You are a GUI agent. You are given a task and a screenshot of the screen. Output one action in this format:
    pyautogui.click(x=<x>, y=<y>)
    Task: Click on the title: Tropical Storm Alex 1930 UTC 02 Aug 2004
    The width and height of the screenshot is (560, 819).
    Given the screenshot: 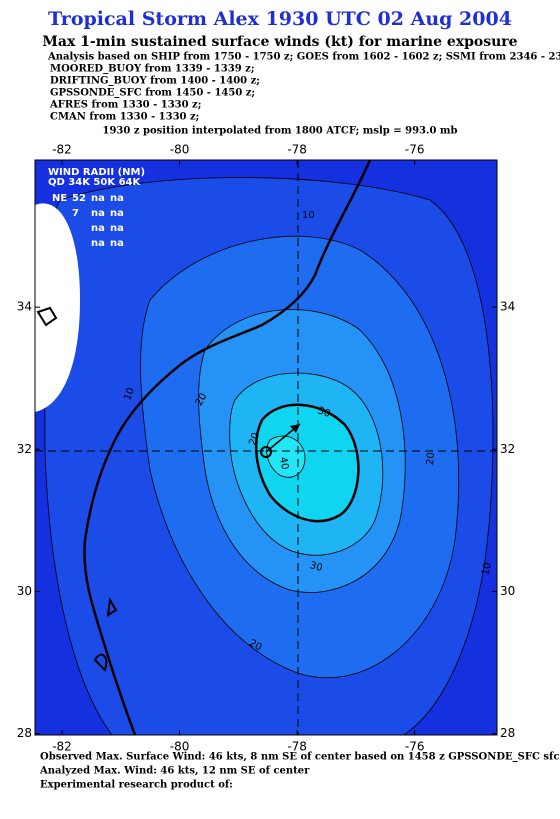 What is the action you would take?
    pyautogui.click(x=280, y=19)
    